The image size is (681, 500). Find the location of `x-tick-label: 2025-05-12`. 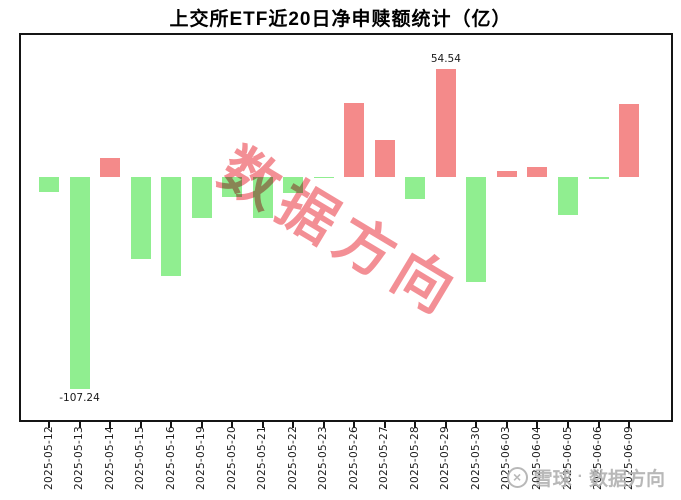

x-tick-label: 2025-05-12 is located at coordinates (48, 457).